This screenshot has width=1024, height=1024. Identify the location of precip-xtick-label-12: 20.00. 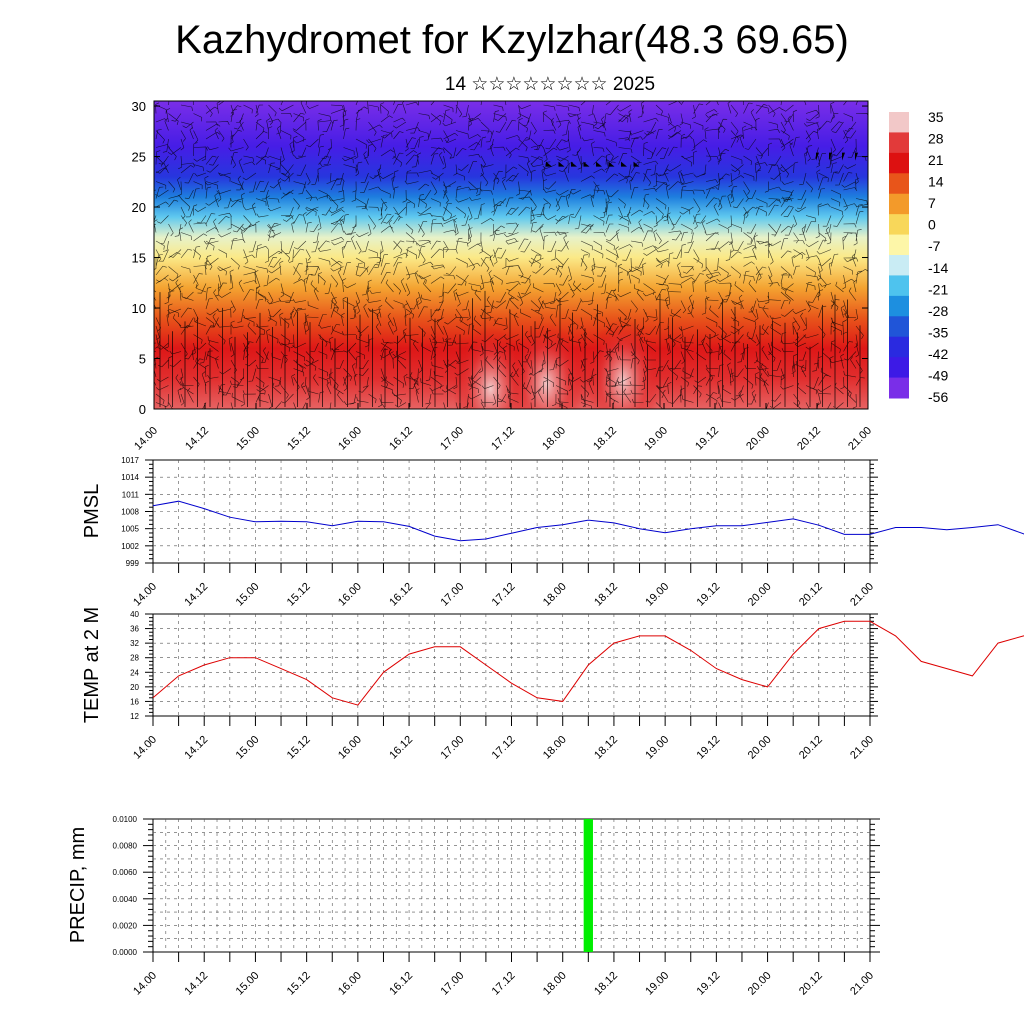
(760, 984).